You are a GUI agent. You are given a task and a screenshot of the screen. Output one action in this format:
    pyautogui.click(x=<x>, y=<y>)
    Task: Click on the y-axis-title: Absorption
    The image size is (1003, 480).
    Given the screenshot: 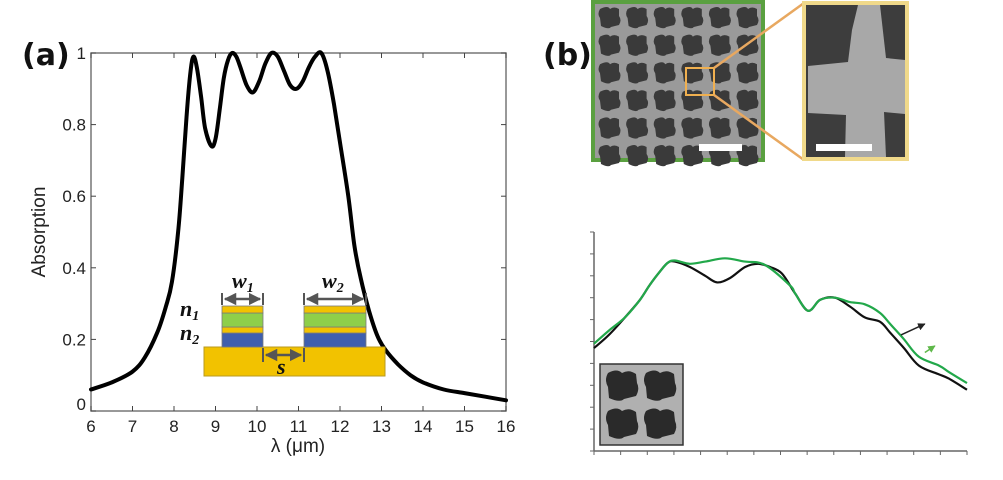 What is the action you would take?
    pyautogui.click(x=39, y=232)
    